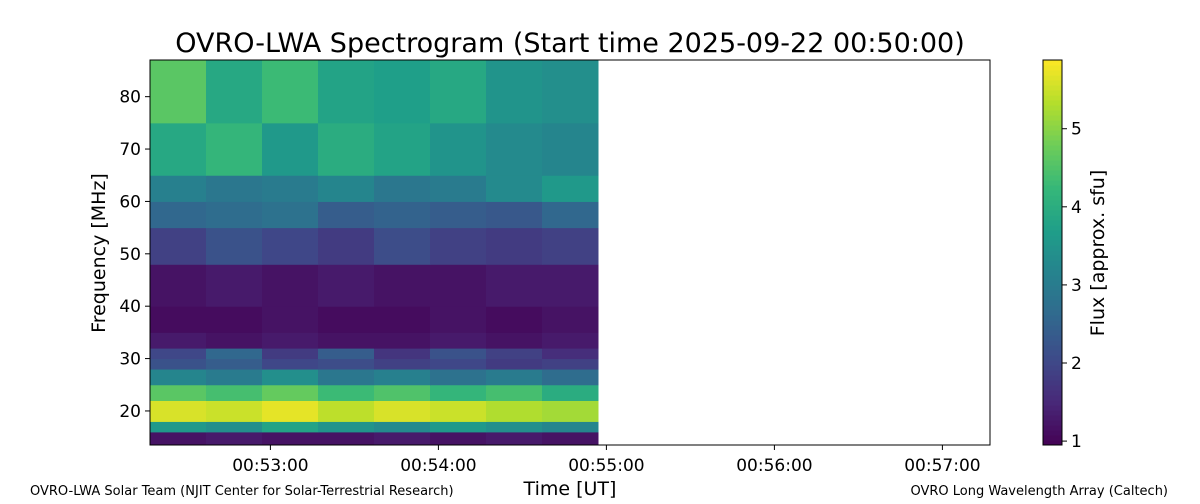 Image resolution: width=1200 pixels, height=504 pixels. What do you see at coordinates (130, 360) in the screenshot?
I see `y-tick-label: 30` at bounding box center [130, 360].